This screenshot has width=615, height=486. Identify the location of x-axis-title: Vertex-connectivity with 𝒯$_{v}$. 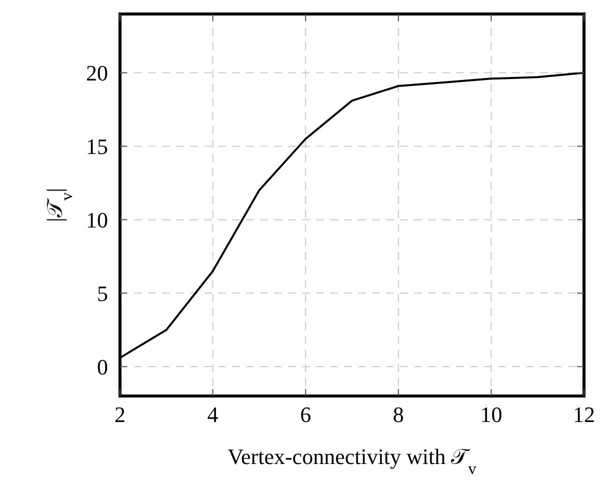
(353, 461).